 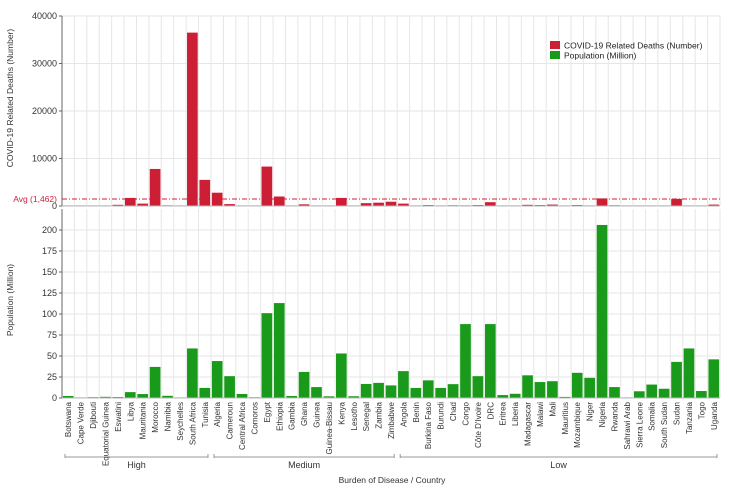 What do you see at coordinates (714, 415) in the screenshot?
I see `x-tick-label: Uganda` at bounding box center [714, 415].